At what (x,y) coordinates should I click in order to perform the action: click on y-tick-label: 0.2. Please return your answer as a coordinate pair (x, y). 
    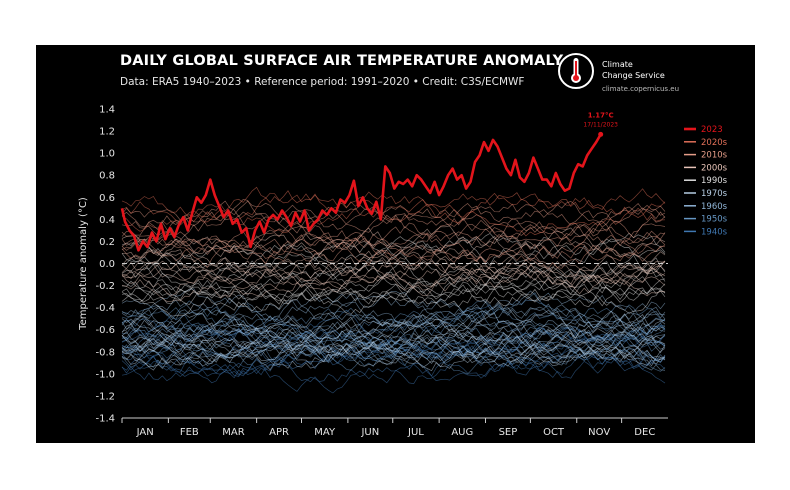
    Looking at the image, I should click on (107, 242).